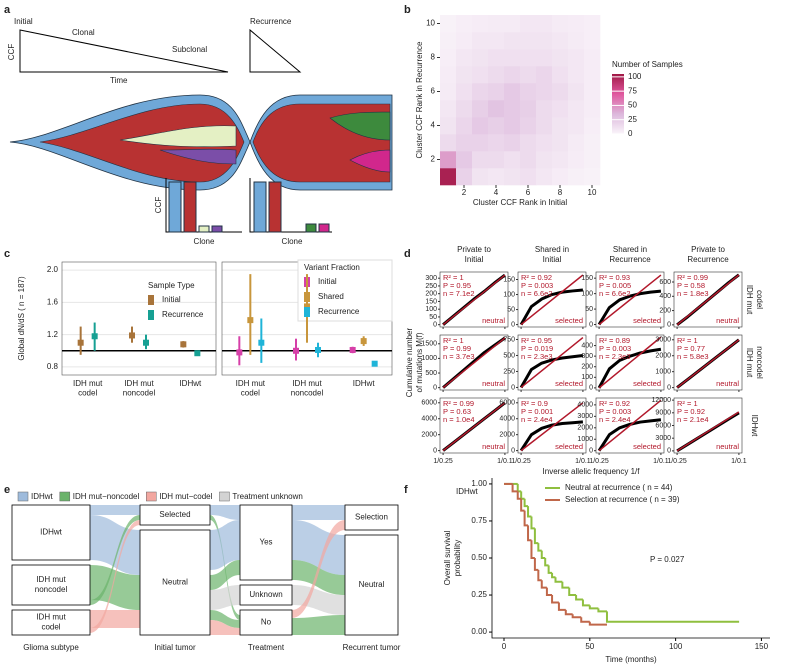 The height and width of the screenshot is (670, 800). What do you see at coordinates (708, 425) in the screenshot?
I see `subplot-frame` at bounding box center [708, 425].